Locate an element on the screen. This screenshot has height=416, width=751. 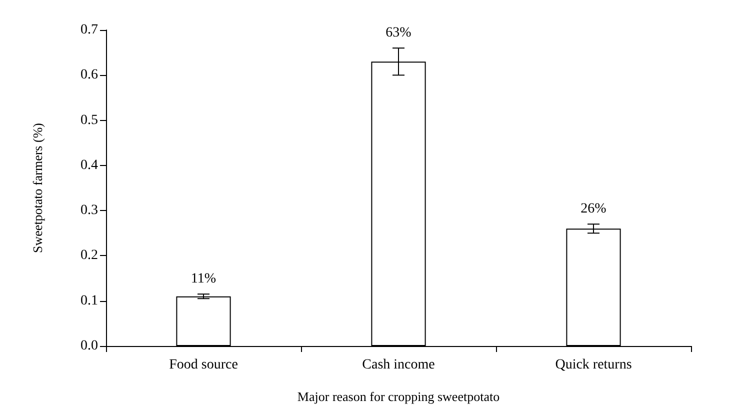
data-label: 63% is located at coordinates (399, 33).